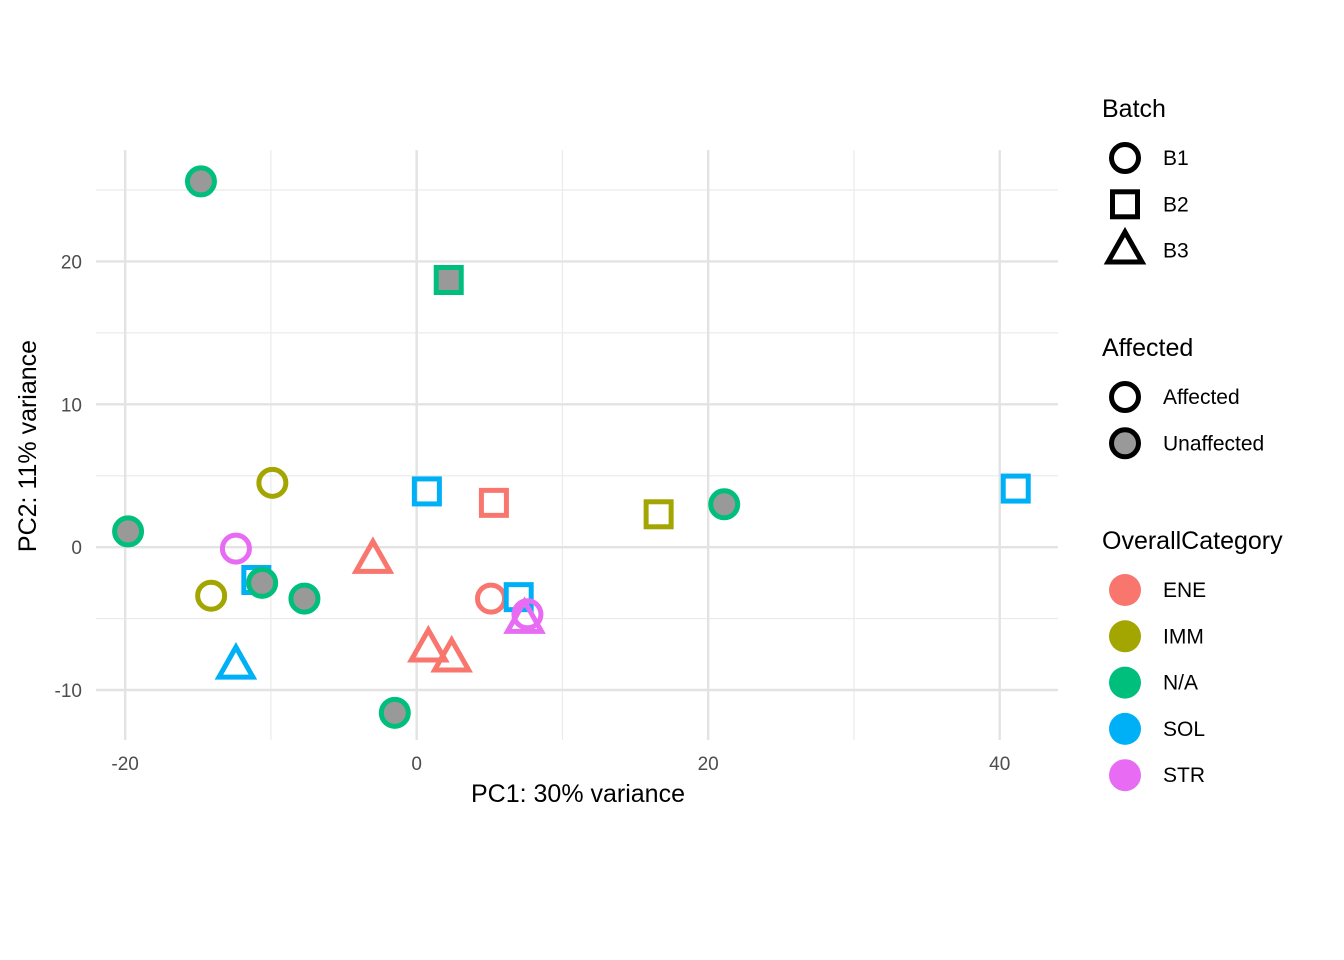  I want to click on x-tick-label: 40, so click(999, 764).